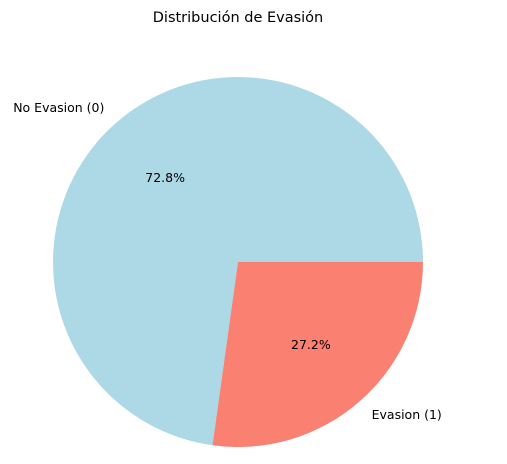 This screenshot has width=507, height=464. I want to click on slice-label-evasion: Evasion (1), so click(407, 414).